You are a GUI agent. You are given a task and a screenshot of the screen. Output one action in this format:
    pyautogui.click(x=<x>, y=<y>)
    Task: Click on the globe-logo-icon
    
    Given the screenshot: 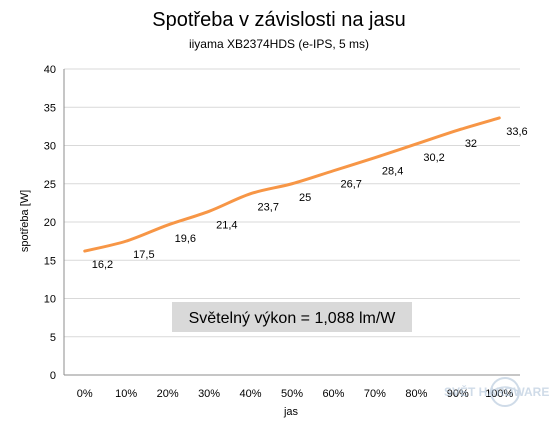 What is the action you would take?
    pyautogui.click(x=505, y=392)
    